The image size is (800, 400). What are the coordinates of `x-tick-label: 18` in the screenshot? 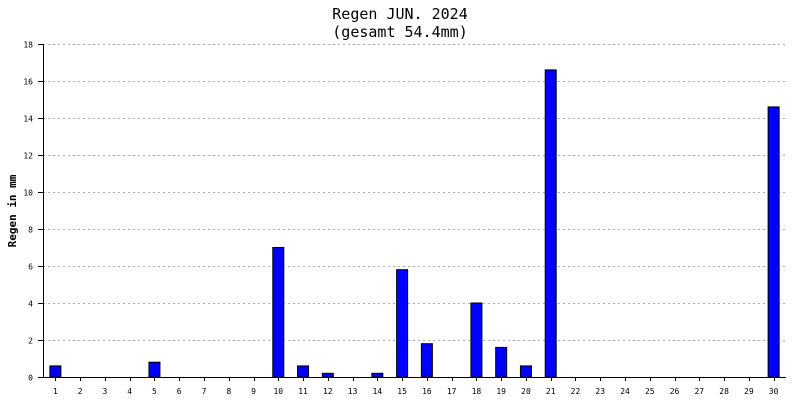 It's located at (477, 391).